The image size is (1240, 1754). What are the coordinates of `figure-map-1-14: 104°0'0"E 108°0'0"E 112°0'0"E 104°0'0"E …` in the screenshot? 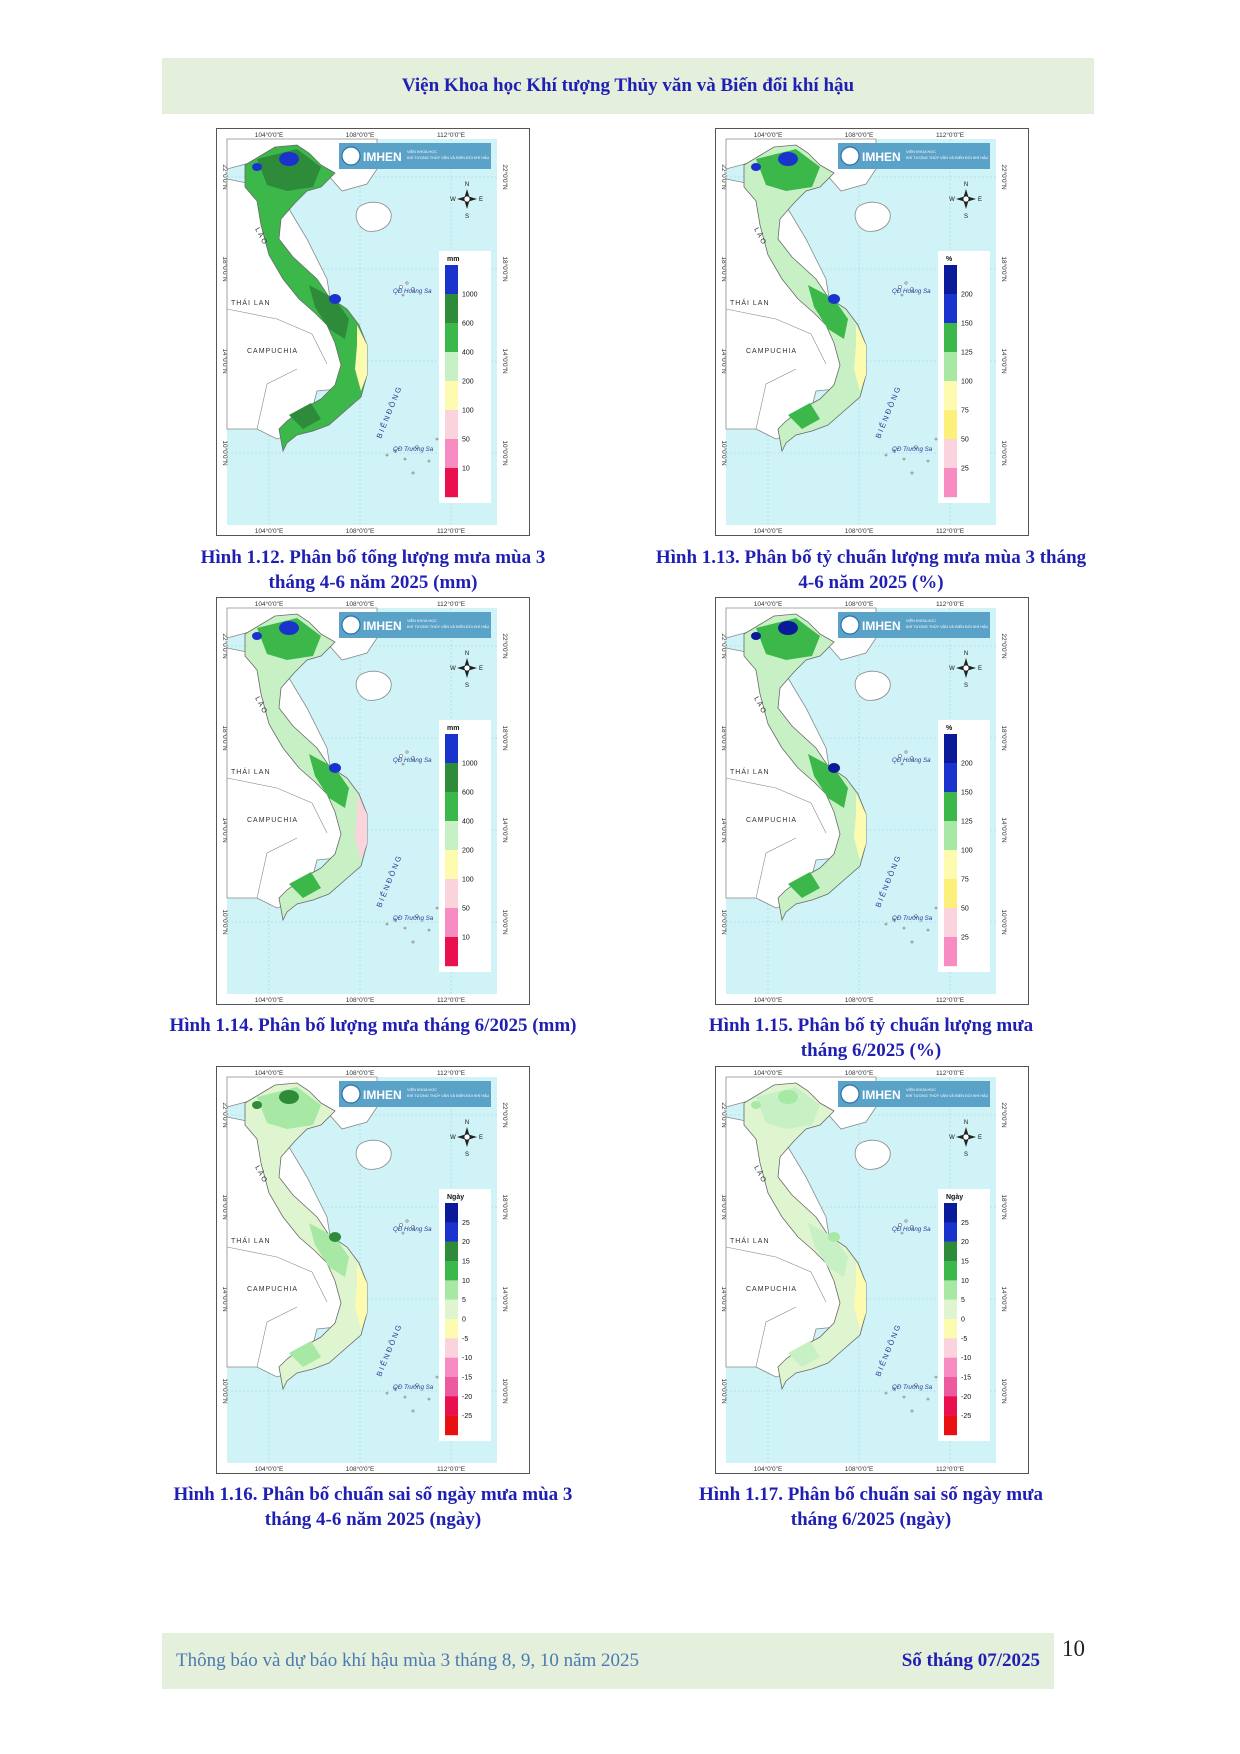 It's located at (373, 801).